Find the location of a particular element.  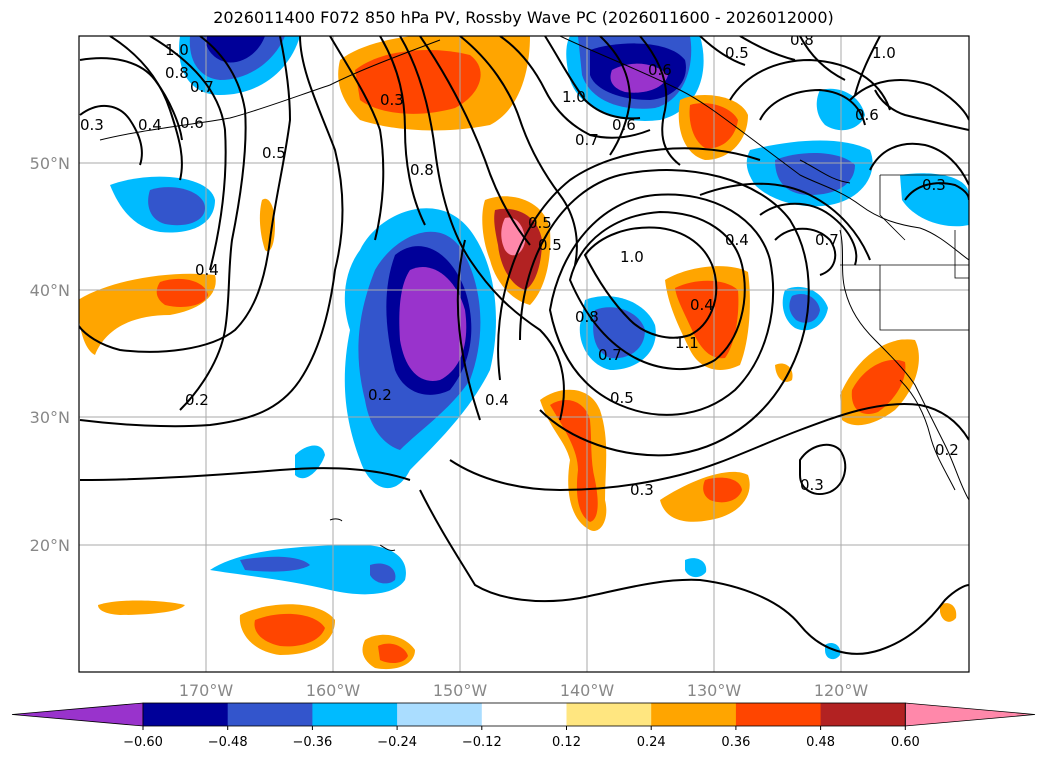

colorbar-tick-label: −0.60 is located at coordinates (143, 742).